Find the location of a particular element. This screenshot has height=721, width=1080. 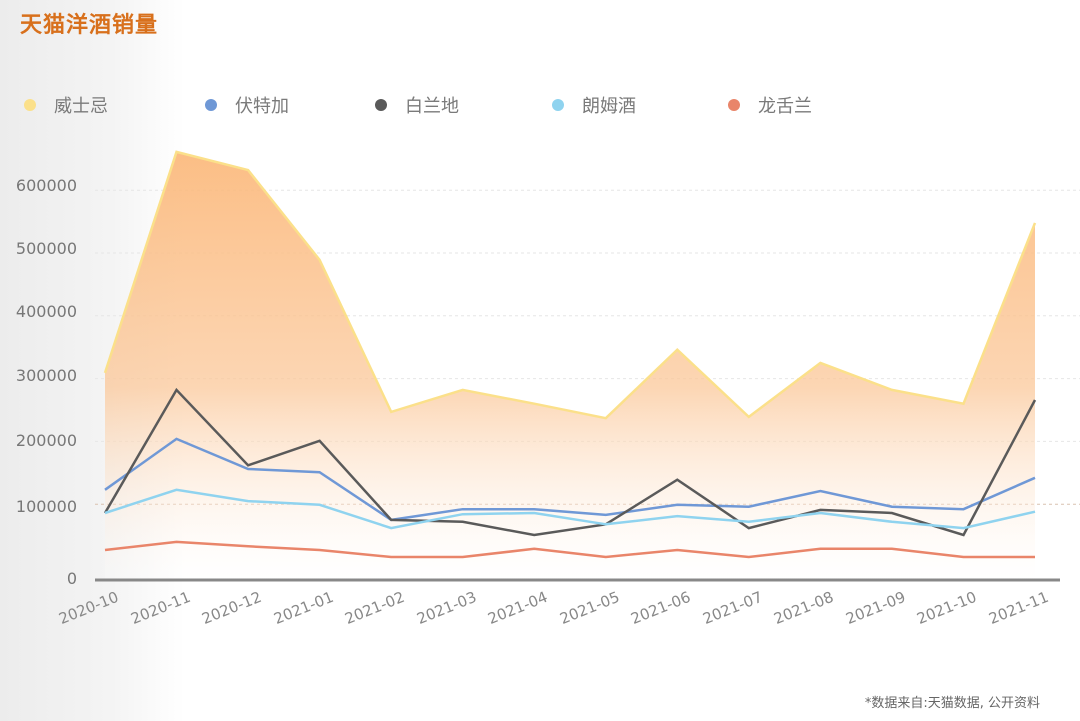

legend-item-vodka: 伏特加 is located at coordinates (247, 105).